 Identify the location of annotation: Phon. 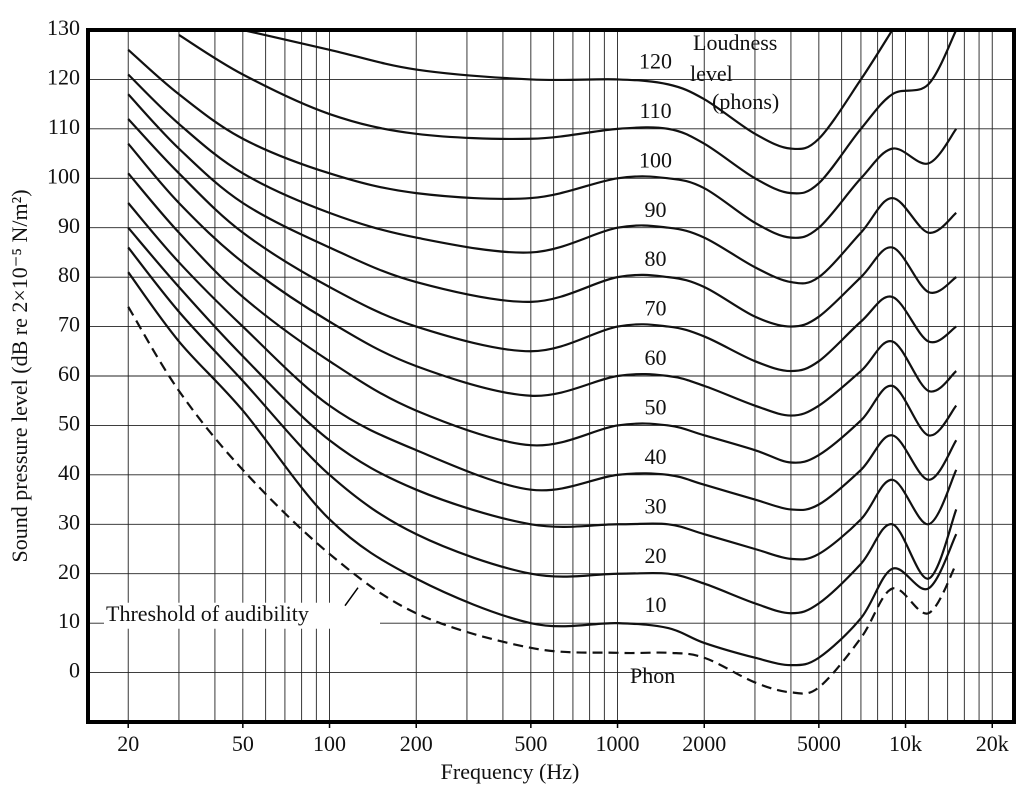
(652, 675).